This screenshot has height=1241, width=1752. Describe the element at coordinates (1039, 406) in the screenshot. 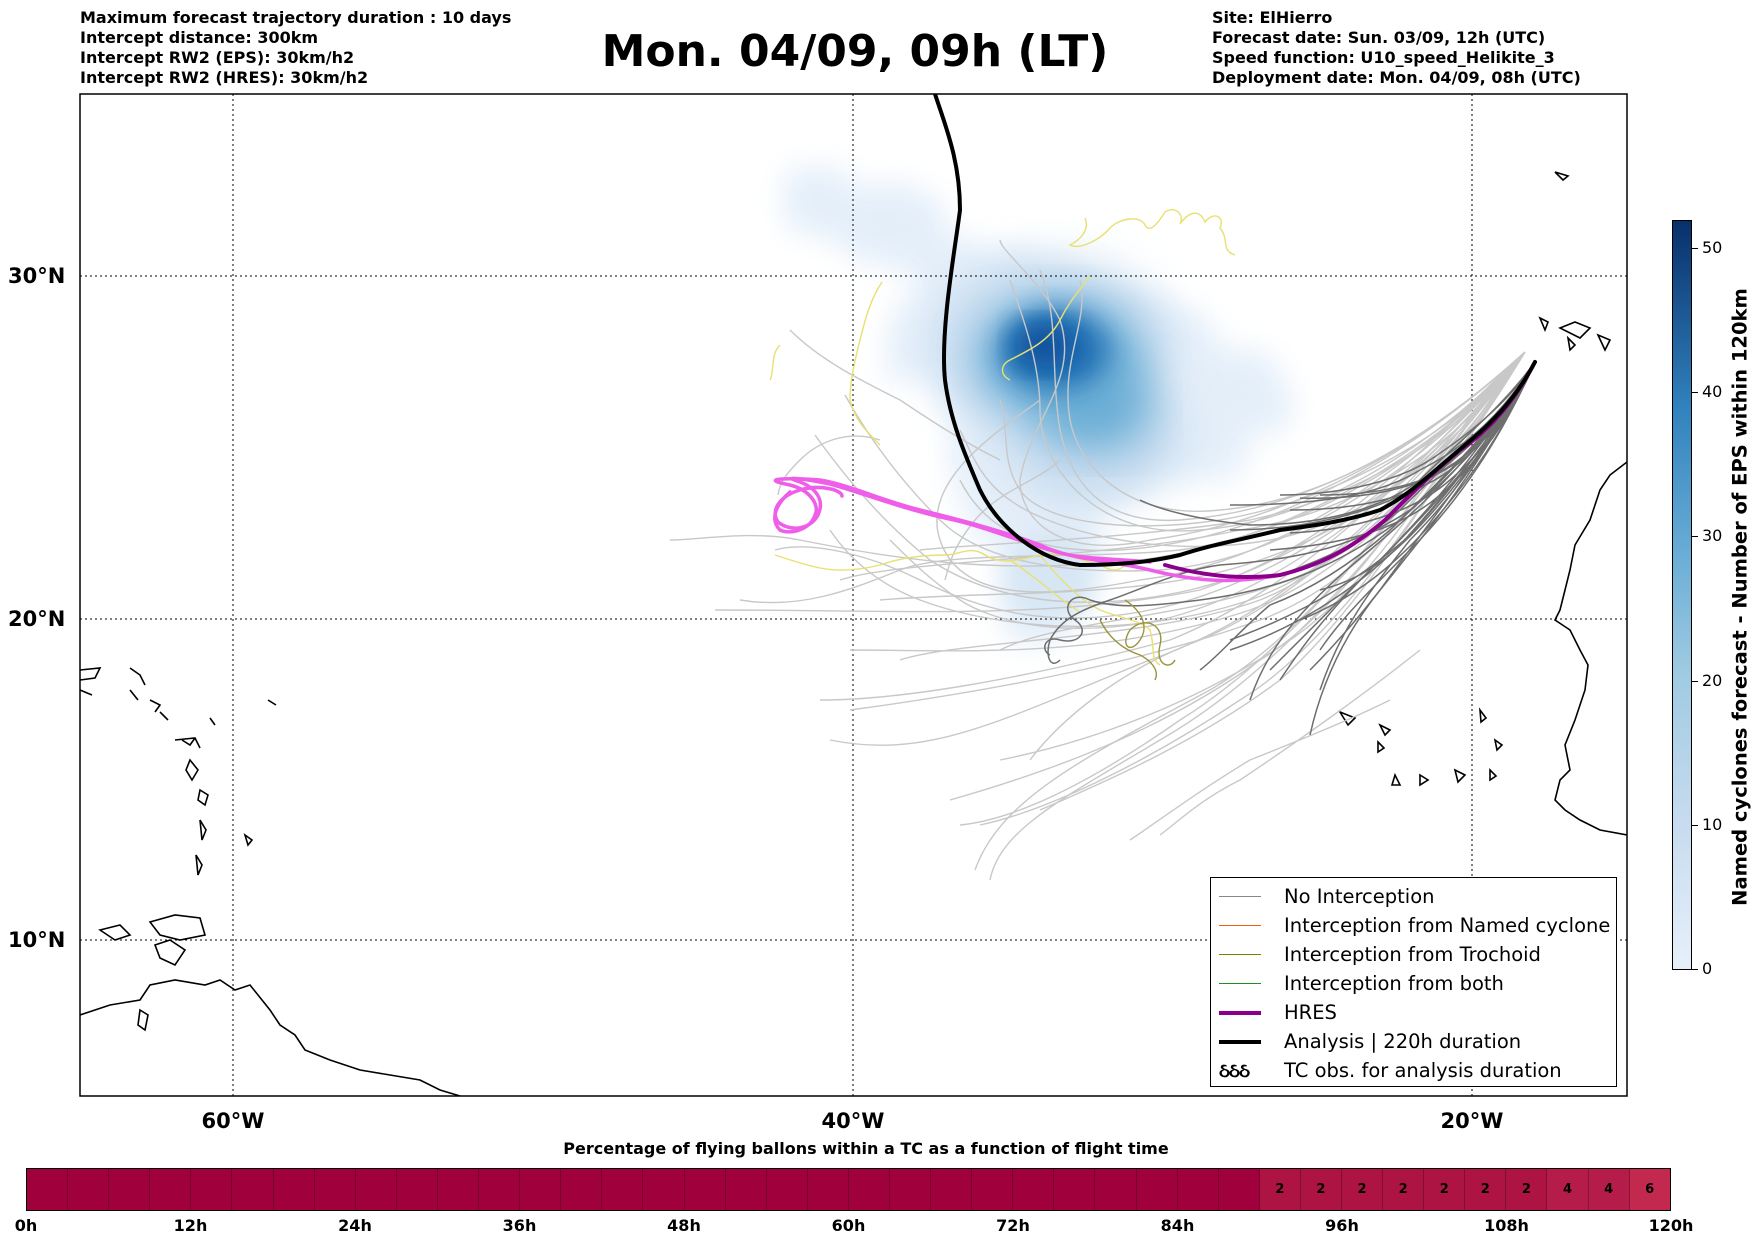

I see `cyclone-density-field` at that location.